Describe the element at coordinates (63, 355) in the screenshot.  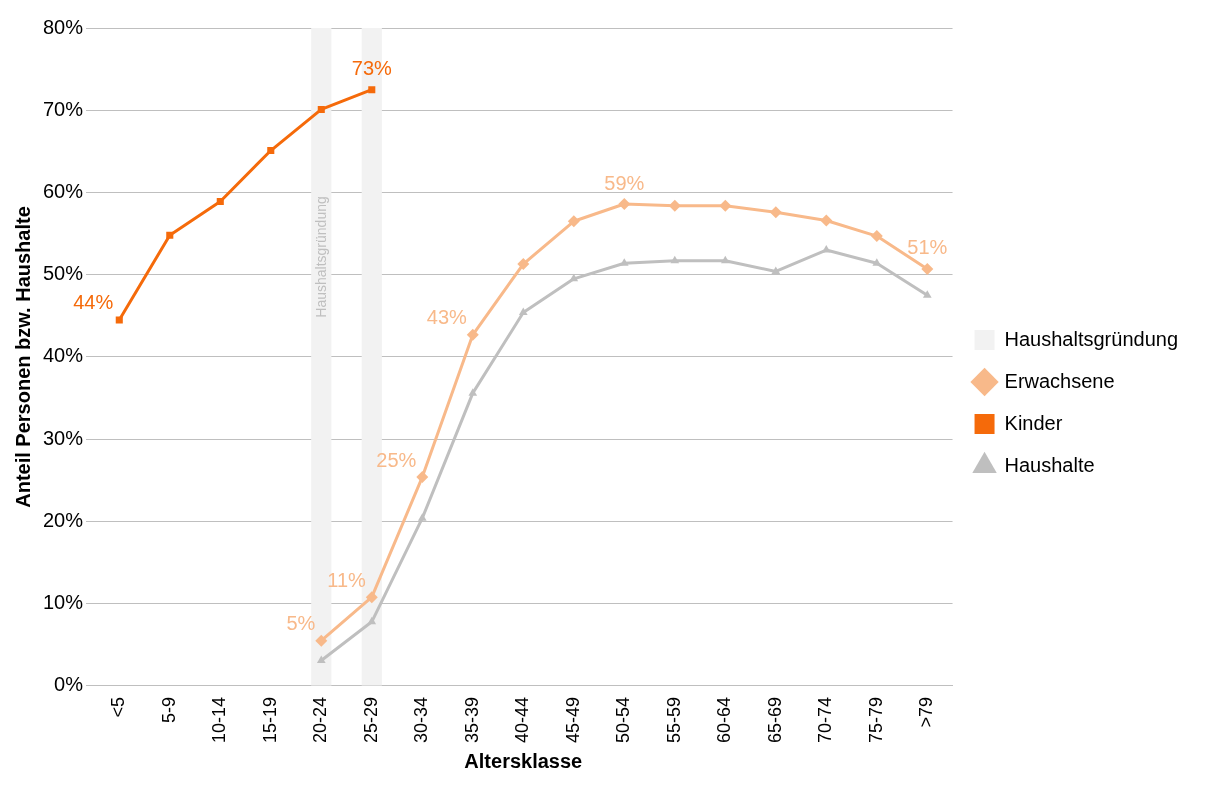
I see `y-tick-label: 40%` at that location.